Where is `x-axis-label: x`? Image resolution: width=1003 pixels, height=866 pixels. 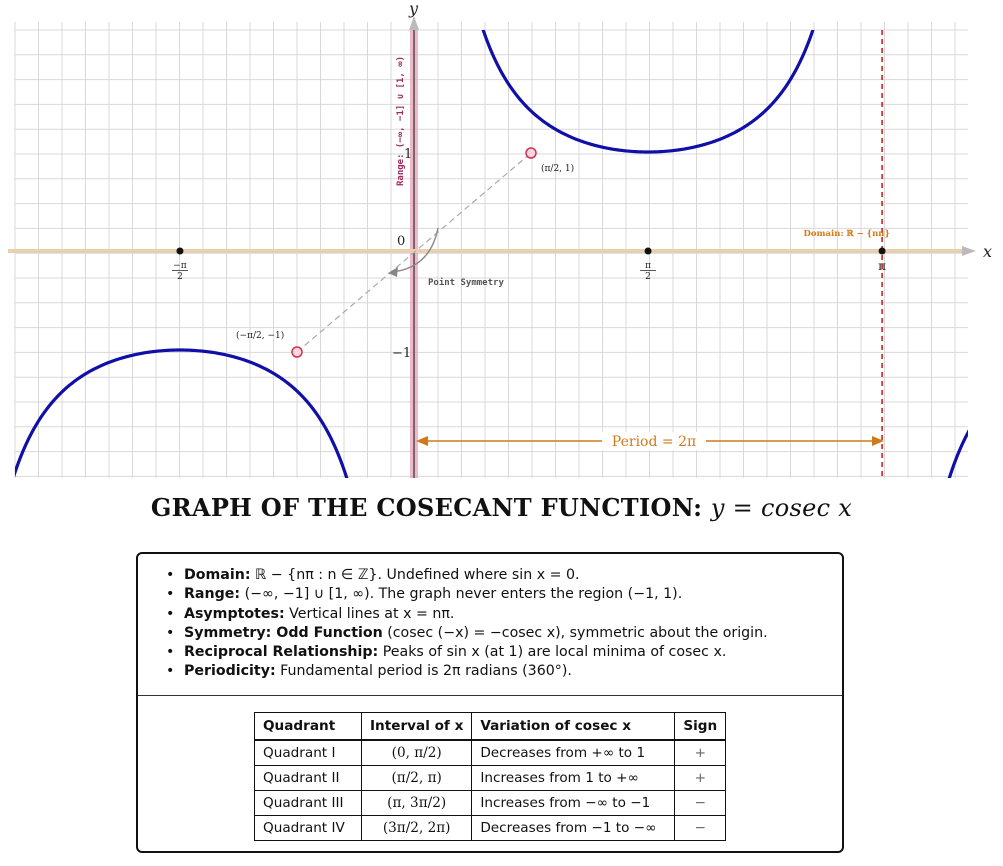
x-axis-label: x is located at coordinates (987, 251).